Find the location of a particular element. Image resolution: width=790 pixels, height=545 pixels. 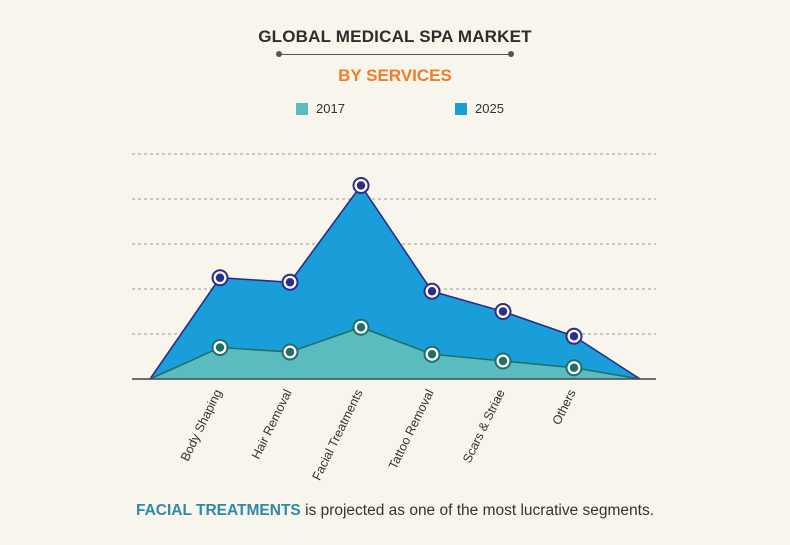

x-tick-label: Others is located at coordinates (564, 407).